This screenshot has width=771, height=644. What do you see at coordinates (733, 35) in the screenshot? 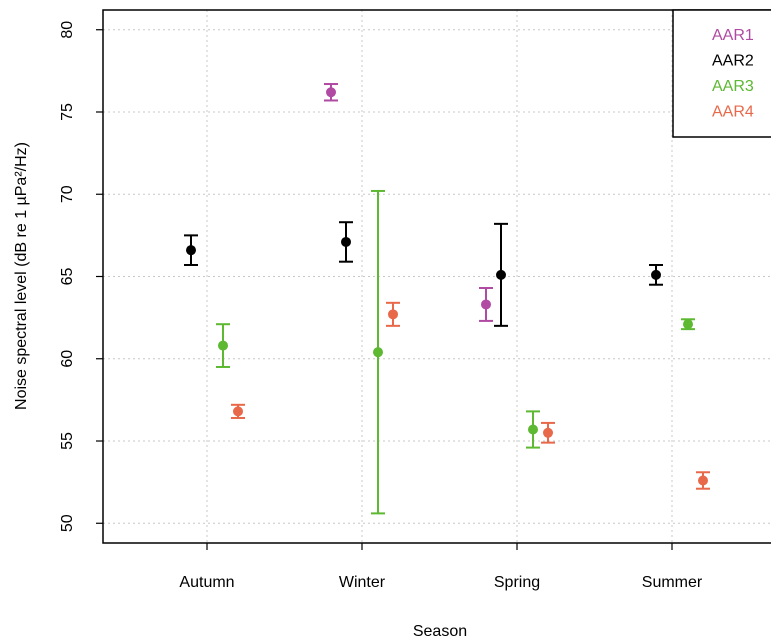
I see `legend-label: AAR1` at bounding box center [733, 35].